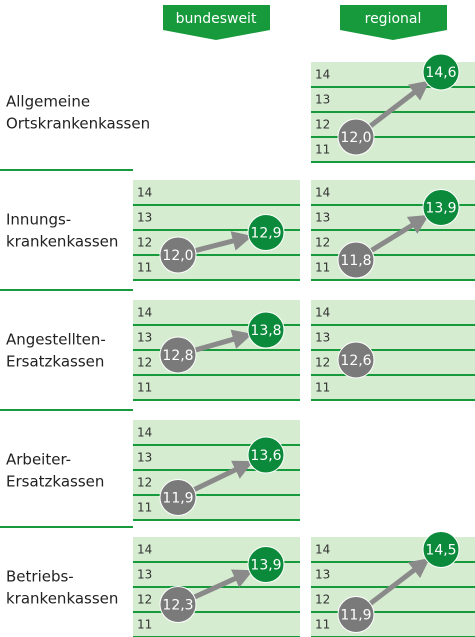  Describe the element at coordinates (48, 102) in the screenshot. I see `row-label: Allgemeine` at that location.